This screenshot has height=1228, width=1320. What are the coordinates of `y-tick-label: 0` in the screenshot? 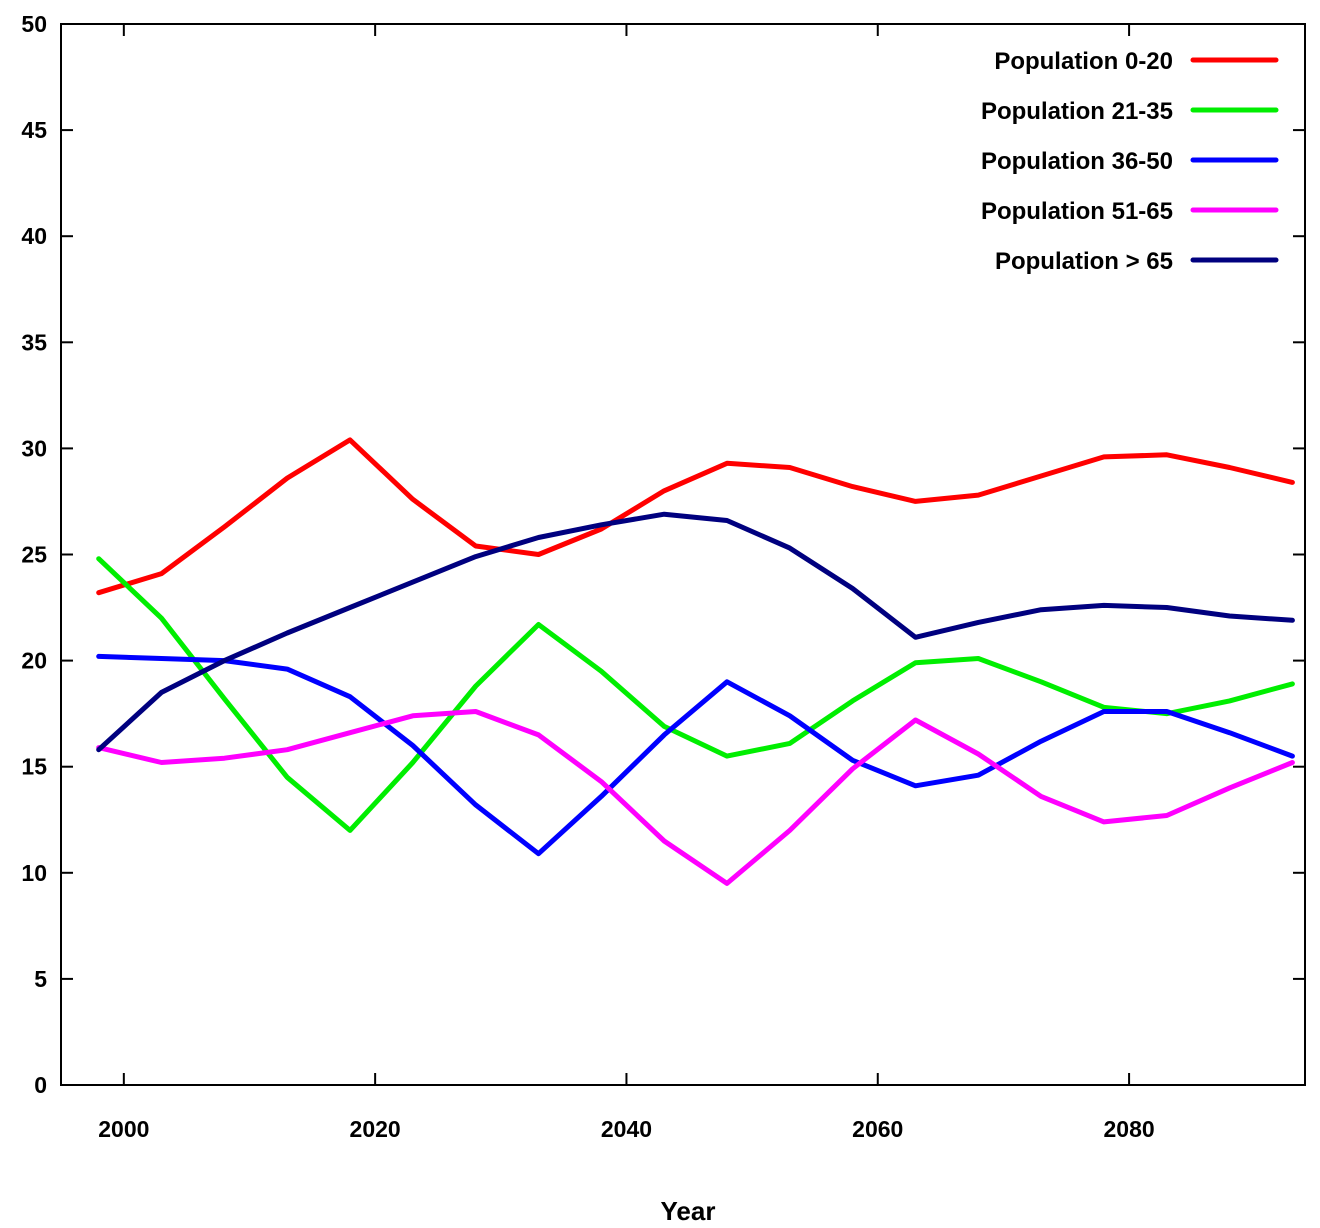 It's located at (40, 1085).